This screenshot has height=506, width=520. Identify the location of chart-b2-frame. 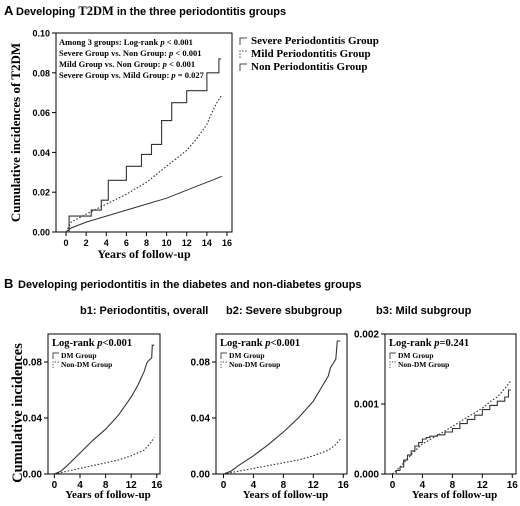
(281, 404).